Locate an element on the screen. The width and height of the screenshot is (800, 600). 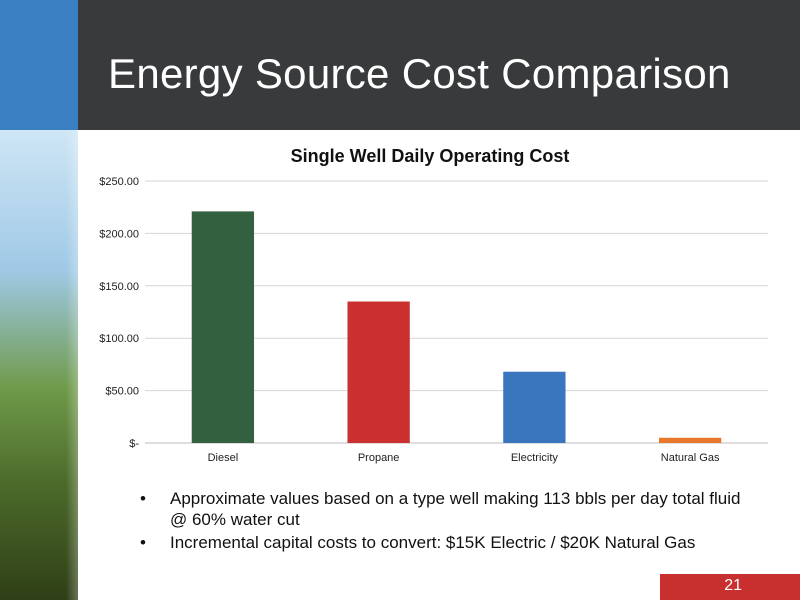
x-tick-label: Electricity is located at coordinates (535, 458).